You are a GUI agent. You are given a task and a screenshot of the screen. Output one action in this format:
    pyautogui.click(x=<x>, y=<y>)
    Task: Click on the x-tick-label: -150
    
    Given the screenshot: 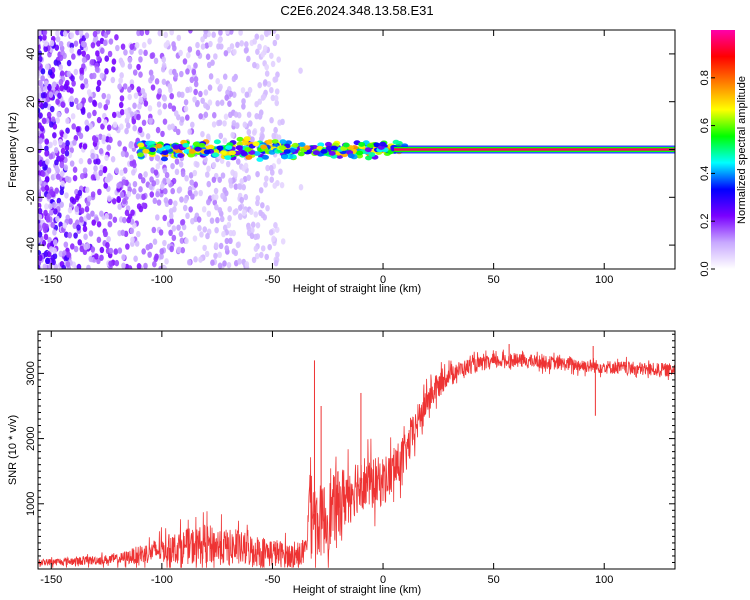 What is the action you would take?
    pyautogui.click(x=51, y=280)
    